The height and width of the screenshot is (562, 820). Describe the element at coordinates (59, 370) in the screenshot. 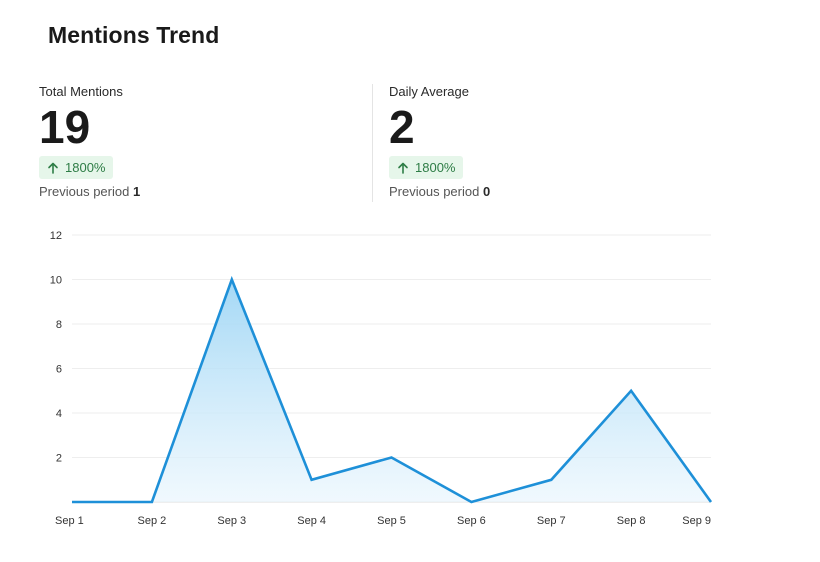

I see `y-tick-label: 6` at that location.